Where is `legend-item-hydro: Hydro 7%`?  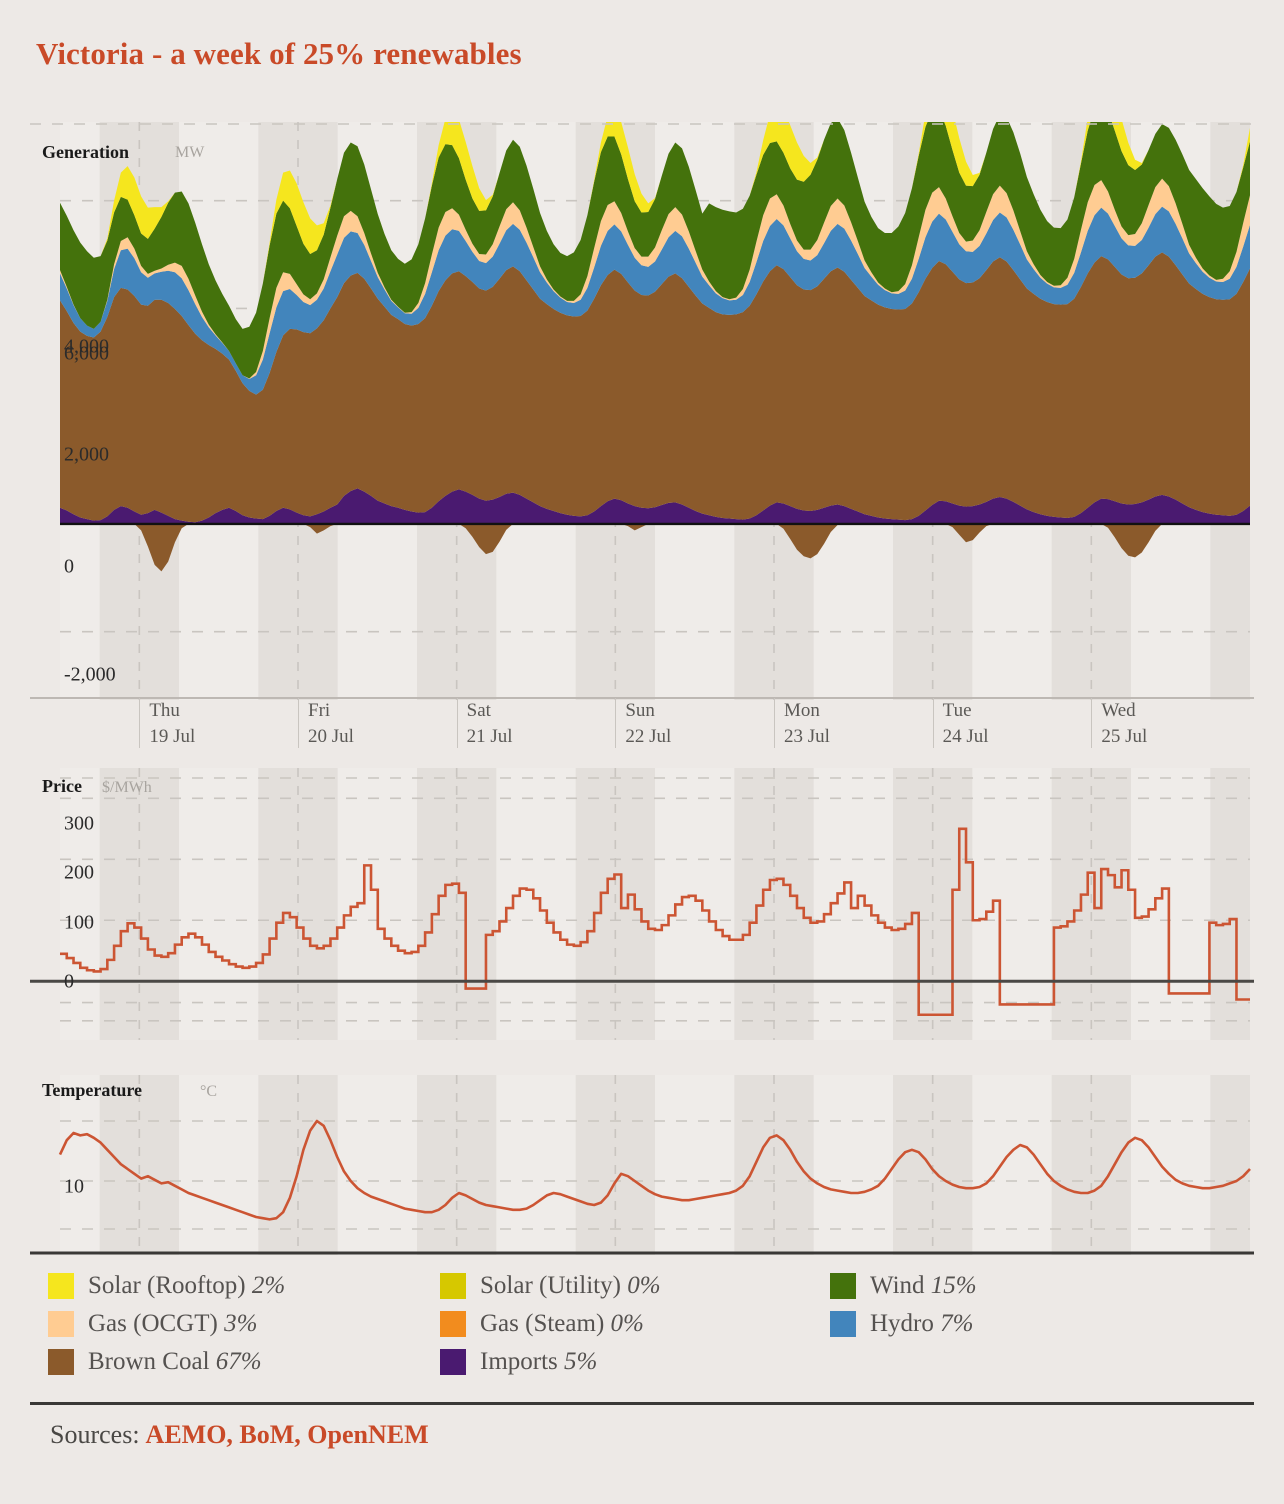
legend-item-hydro: Hydro 7% is located at coordinates (901, 1324).